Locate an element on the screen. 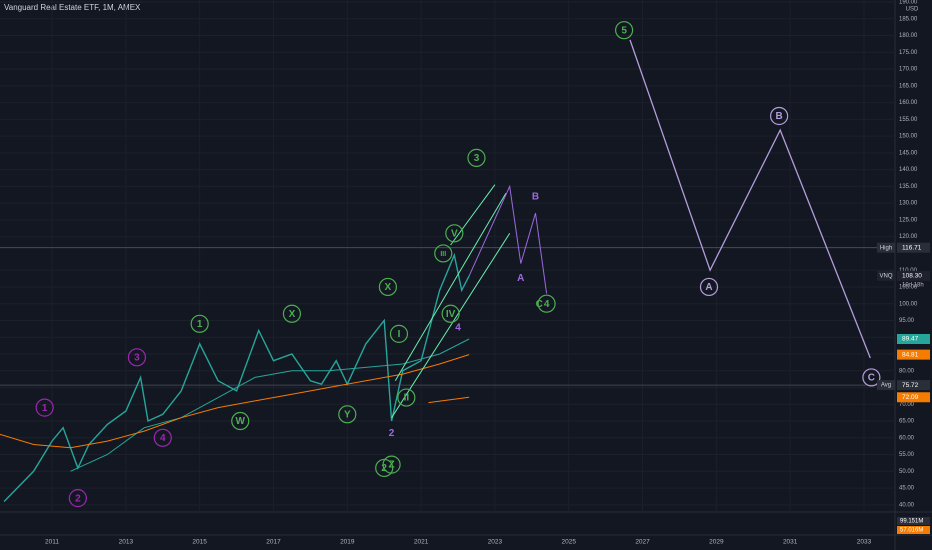  x-tick-label: 2017 is located at coordinates (273, 542).